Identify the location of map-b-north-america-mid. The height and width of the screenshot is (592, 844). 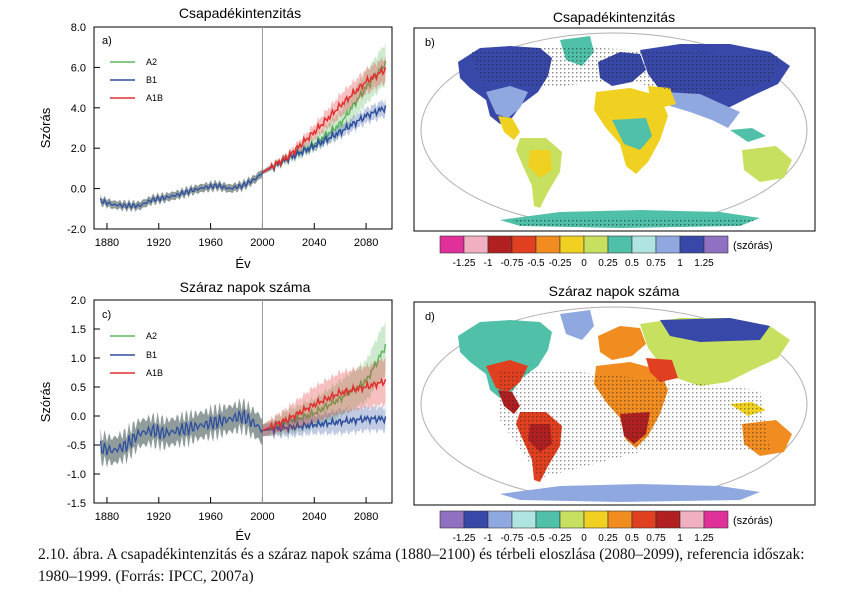
(507, 102).